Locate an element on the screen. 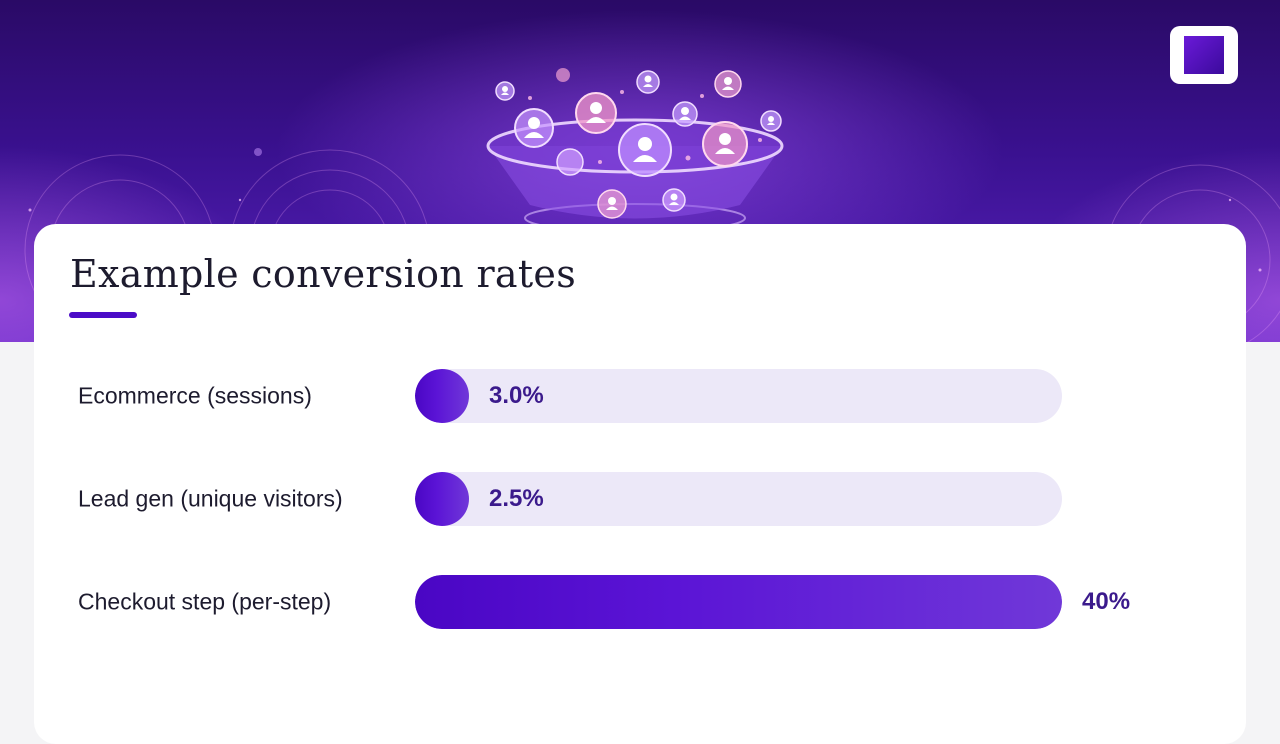  chart-title: Example conversion rates is located at coordinates (323, 274).